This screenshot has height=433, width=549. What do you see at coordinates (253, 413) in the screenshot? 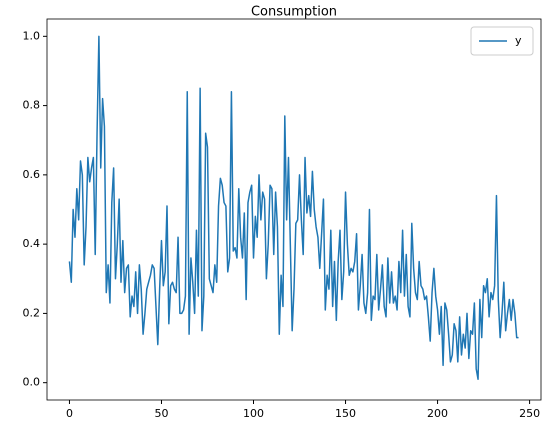
I see `x-tick-label: 100` at bounding box center [253, 413].